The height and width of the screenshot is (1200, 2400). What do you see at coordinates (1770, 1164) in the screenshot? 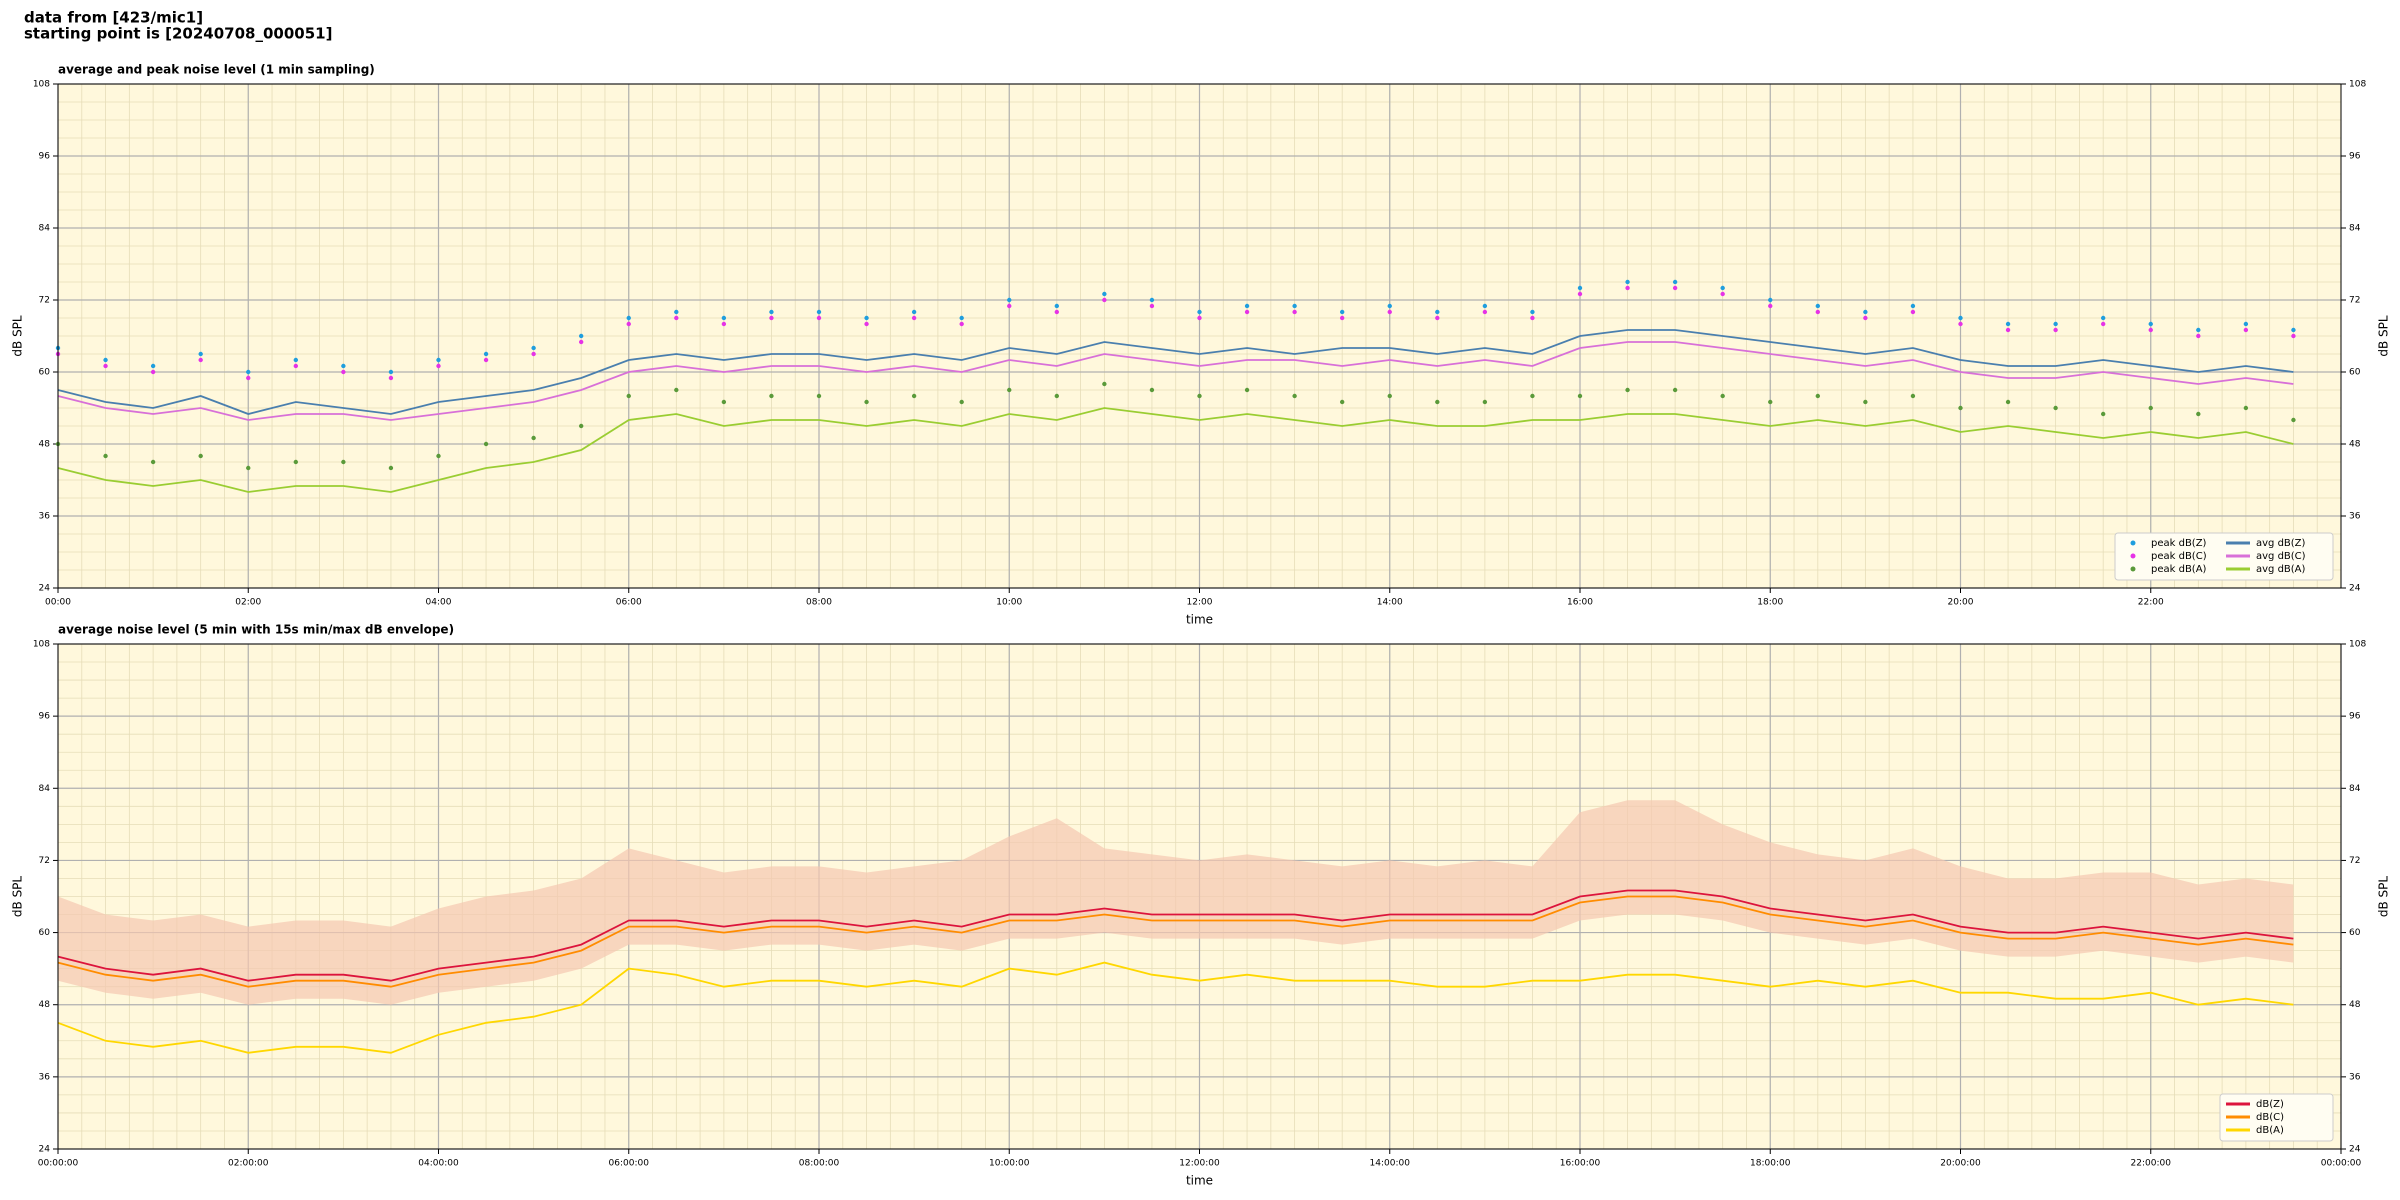
I see `x-tick-label: 18:00:00` at bounding box center [1770, 1164].